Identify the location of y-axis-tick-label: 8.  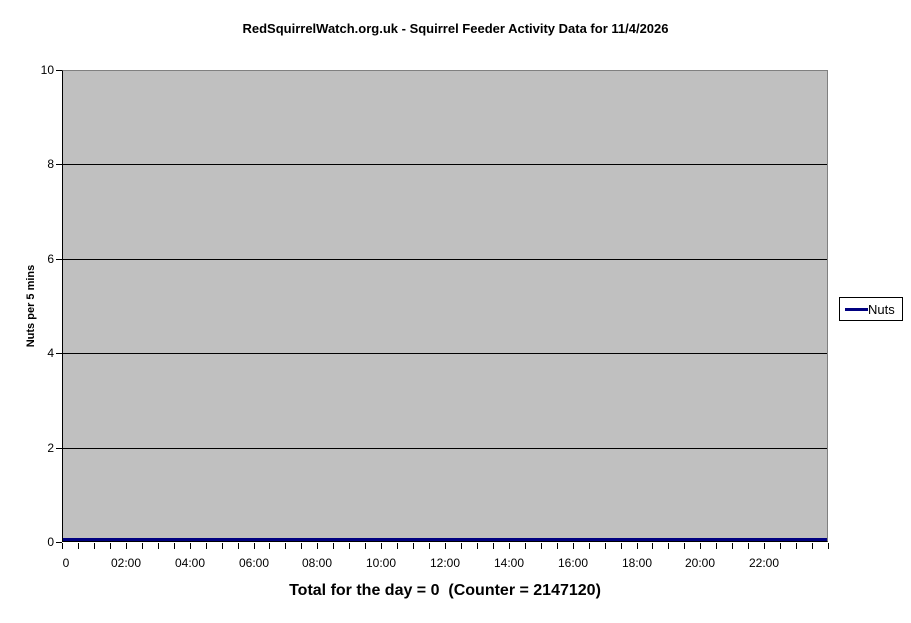
(50, 164).